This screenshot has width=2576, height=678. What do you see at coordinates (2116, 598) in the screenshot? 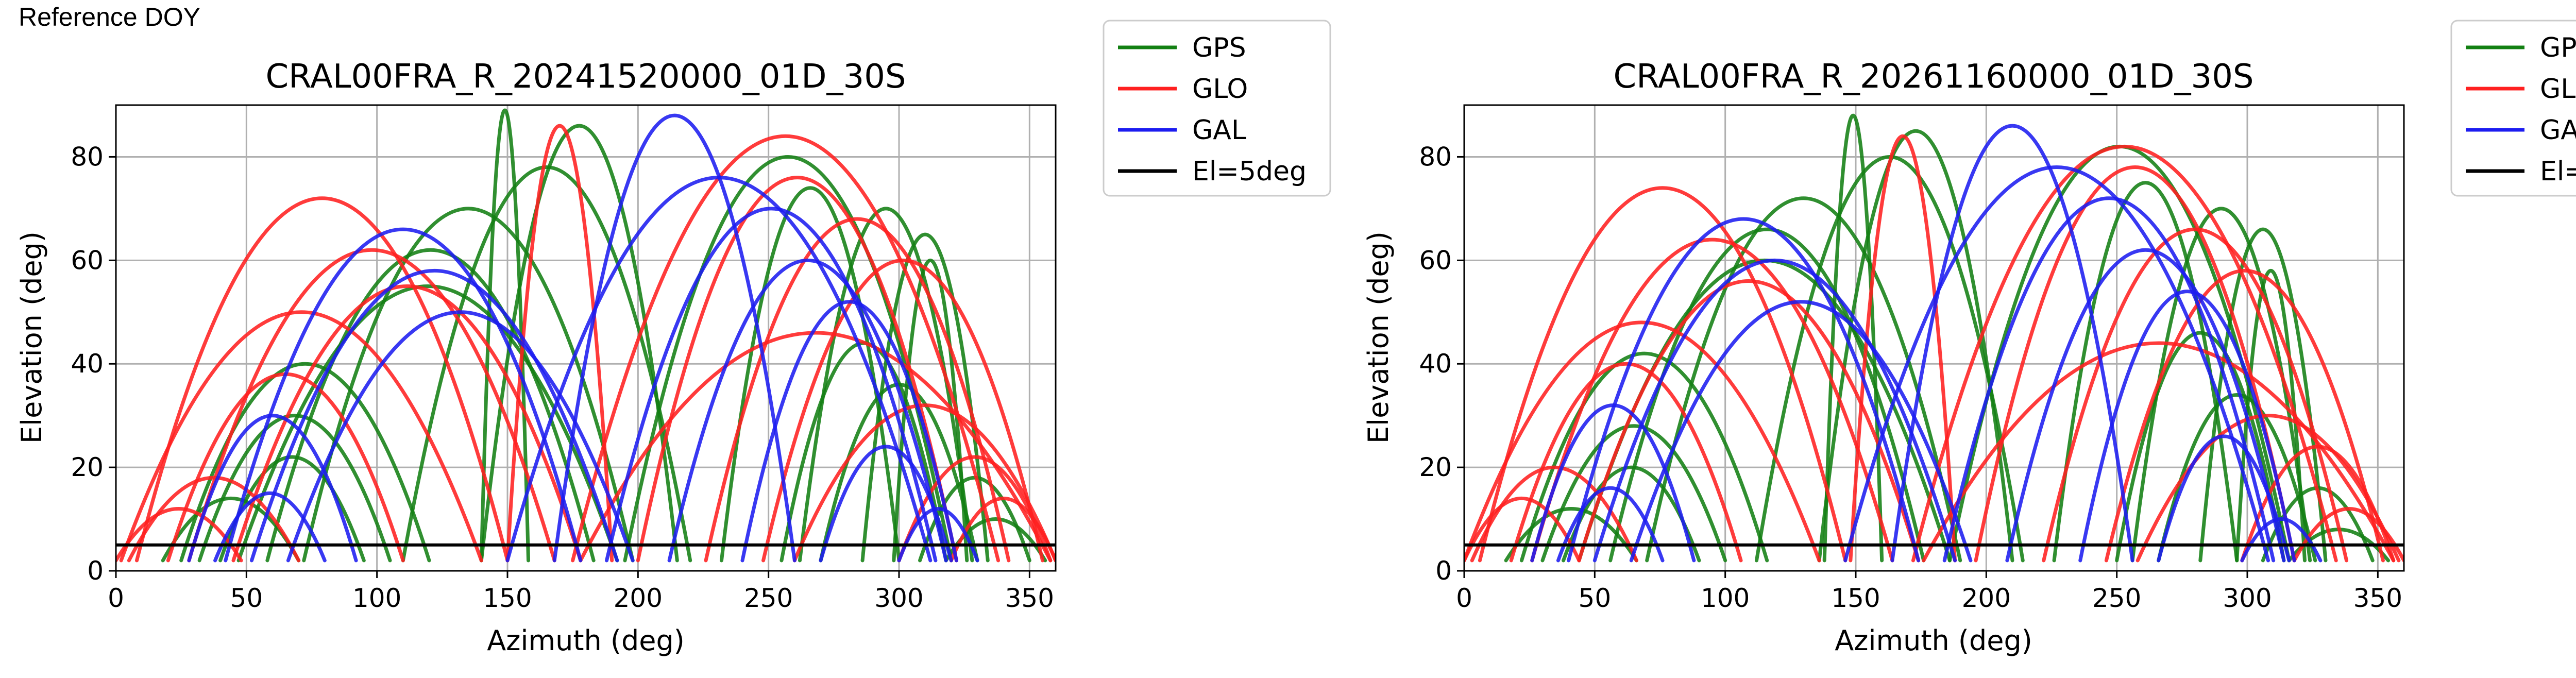
I see `x-tick-label: 250` at bounding box center [2116, 598].